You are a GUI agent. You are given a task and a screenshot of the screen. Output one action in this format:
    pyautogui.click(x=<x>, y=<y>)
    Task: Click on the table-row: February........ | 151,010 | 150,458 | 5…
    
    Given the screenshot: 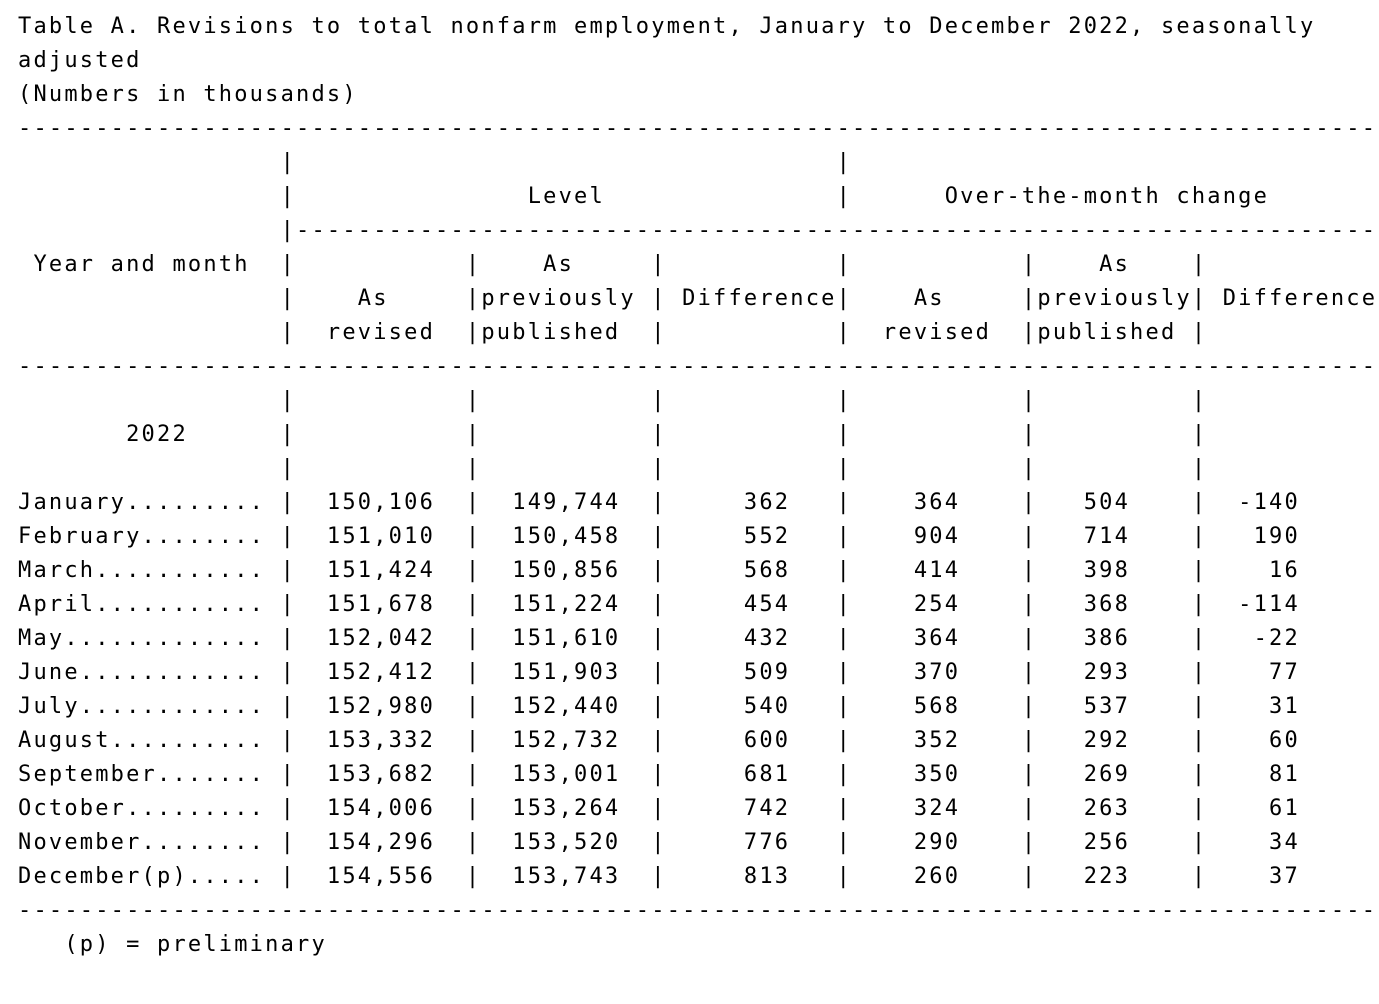 What is the action you would take?
    pyautogui.click(x=698, y=536)
    